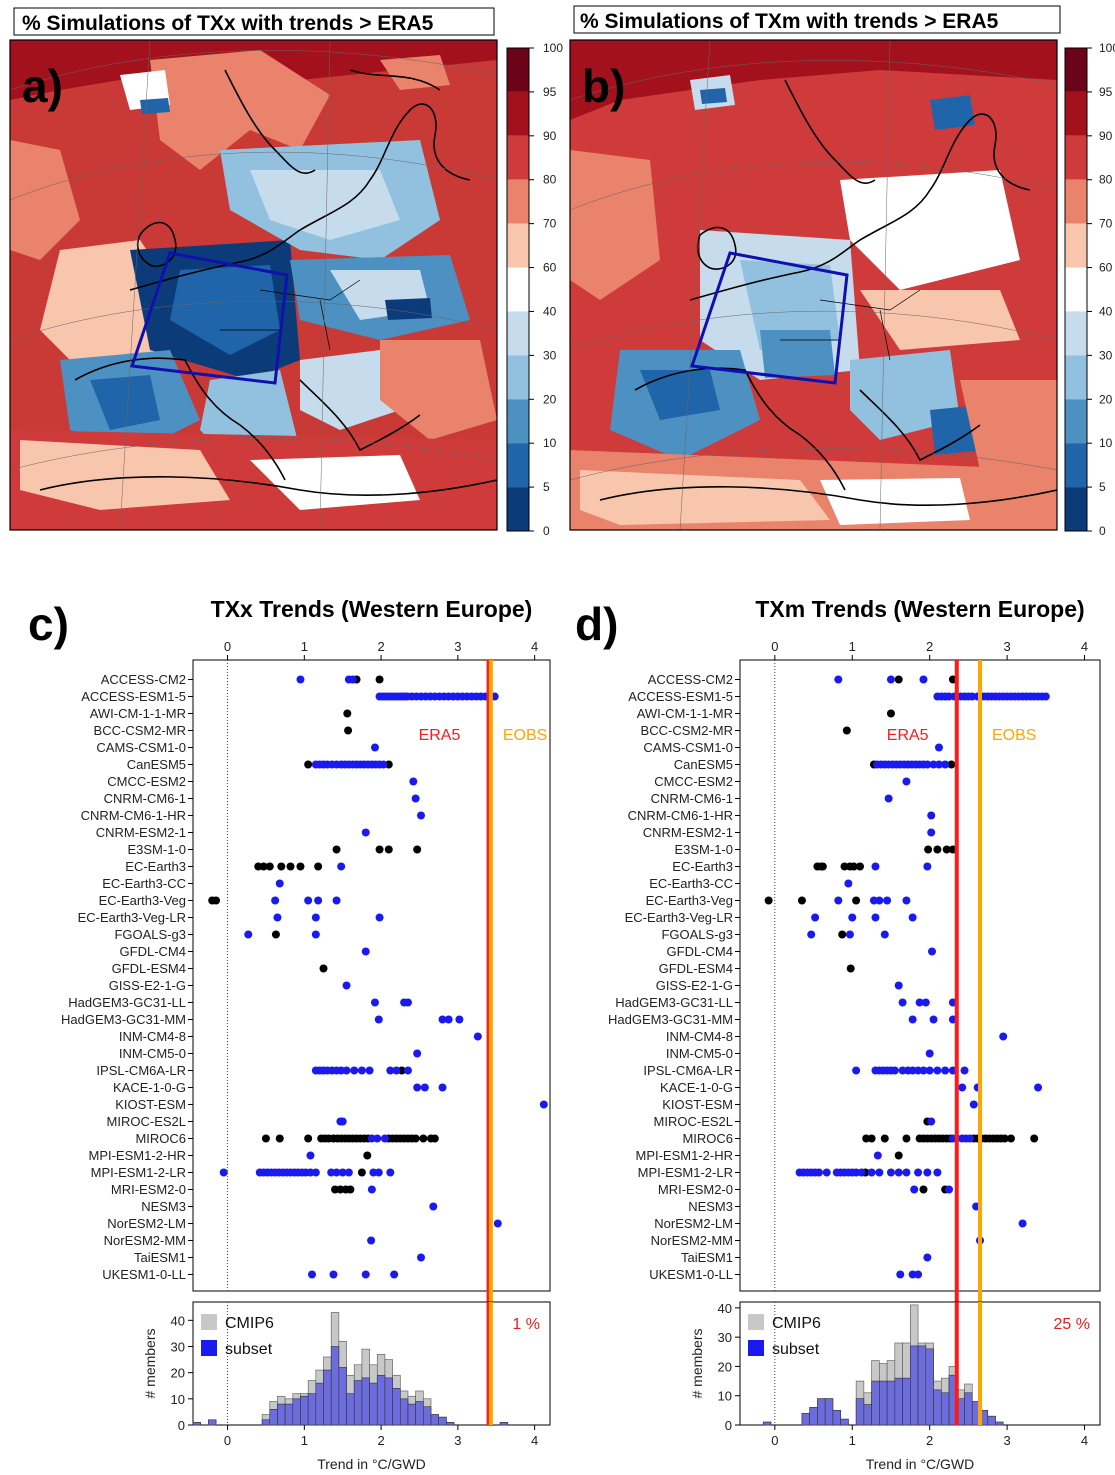 Image resolution: width=1115 pixels, height=1475 pixels. I want to click on model-label: GFDL-CM4, so click(700, 951).